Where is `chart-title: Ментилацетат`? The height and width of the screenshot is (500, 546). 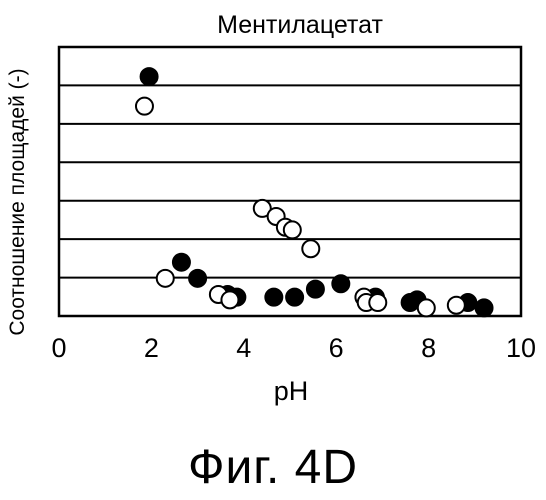
chart-title: Ментилацетат is located at coordinates (300, 25).